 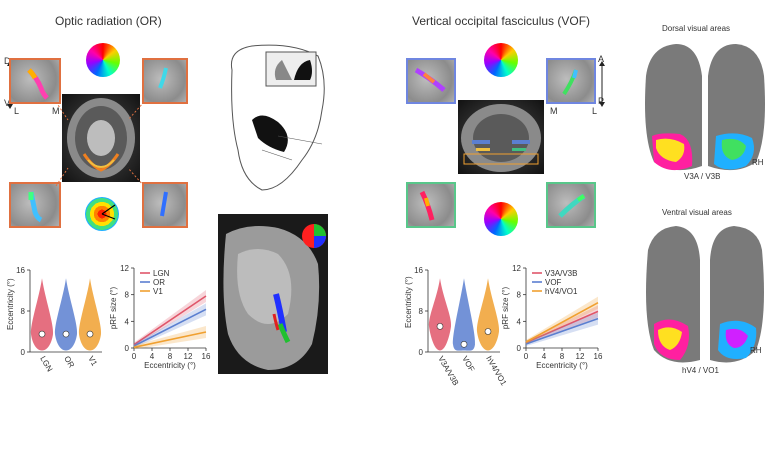 What do you see at coordinates (562, 331) in the screenshot?
I see `series-line-vof` at bounding box center [562, 331].